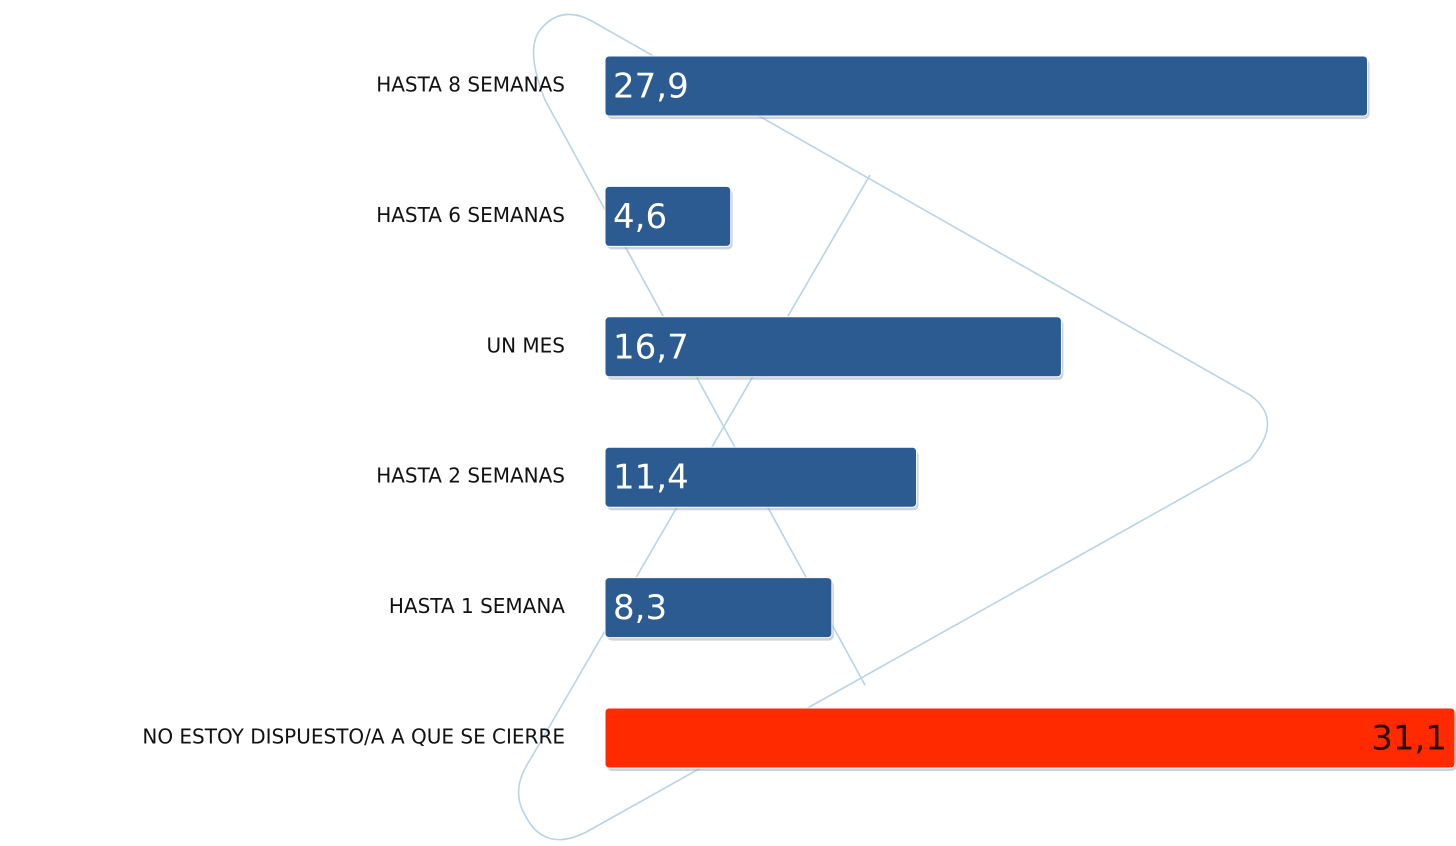 This screenshot has height=846, width=1456. I want to click on category-label: HASTA 2 SEMANAS, so click(470, 476).